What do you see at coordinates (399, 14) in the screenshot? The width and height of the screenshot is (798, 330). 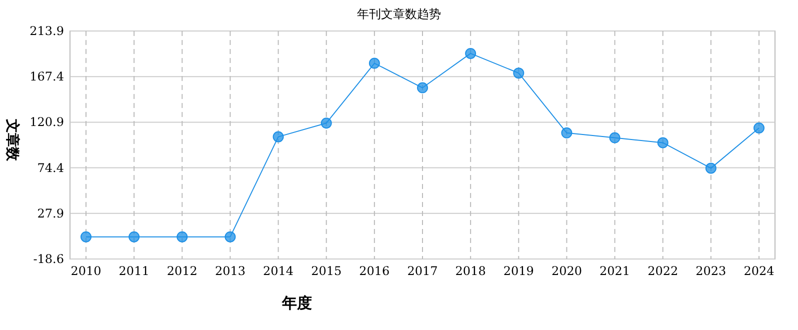 I see `chart-title: 年刊文章数趋势` at bounding box center [399, 14].